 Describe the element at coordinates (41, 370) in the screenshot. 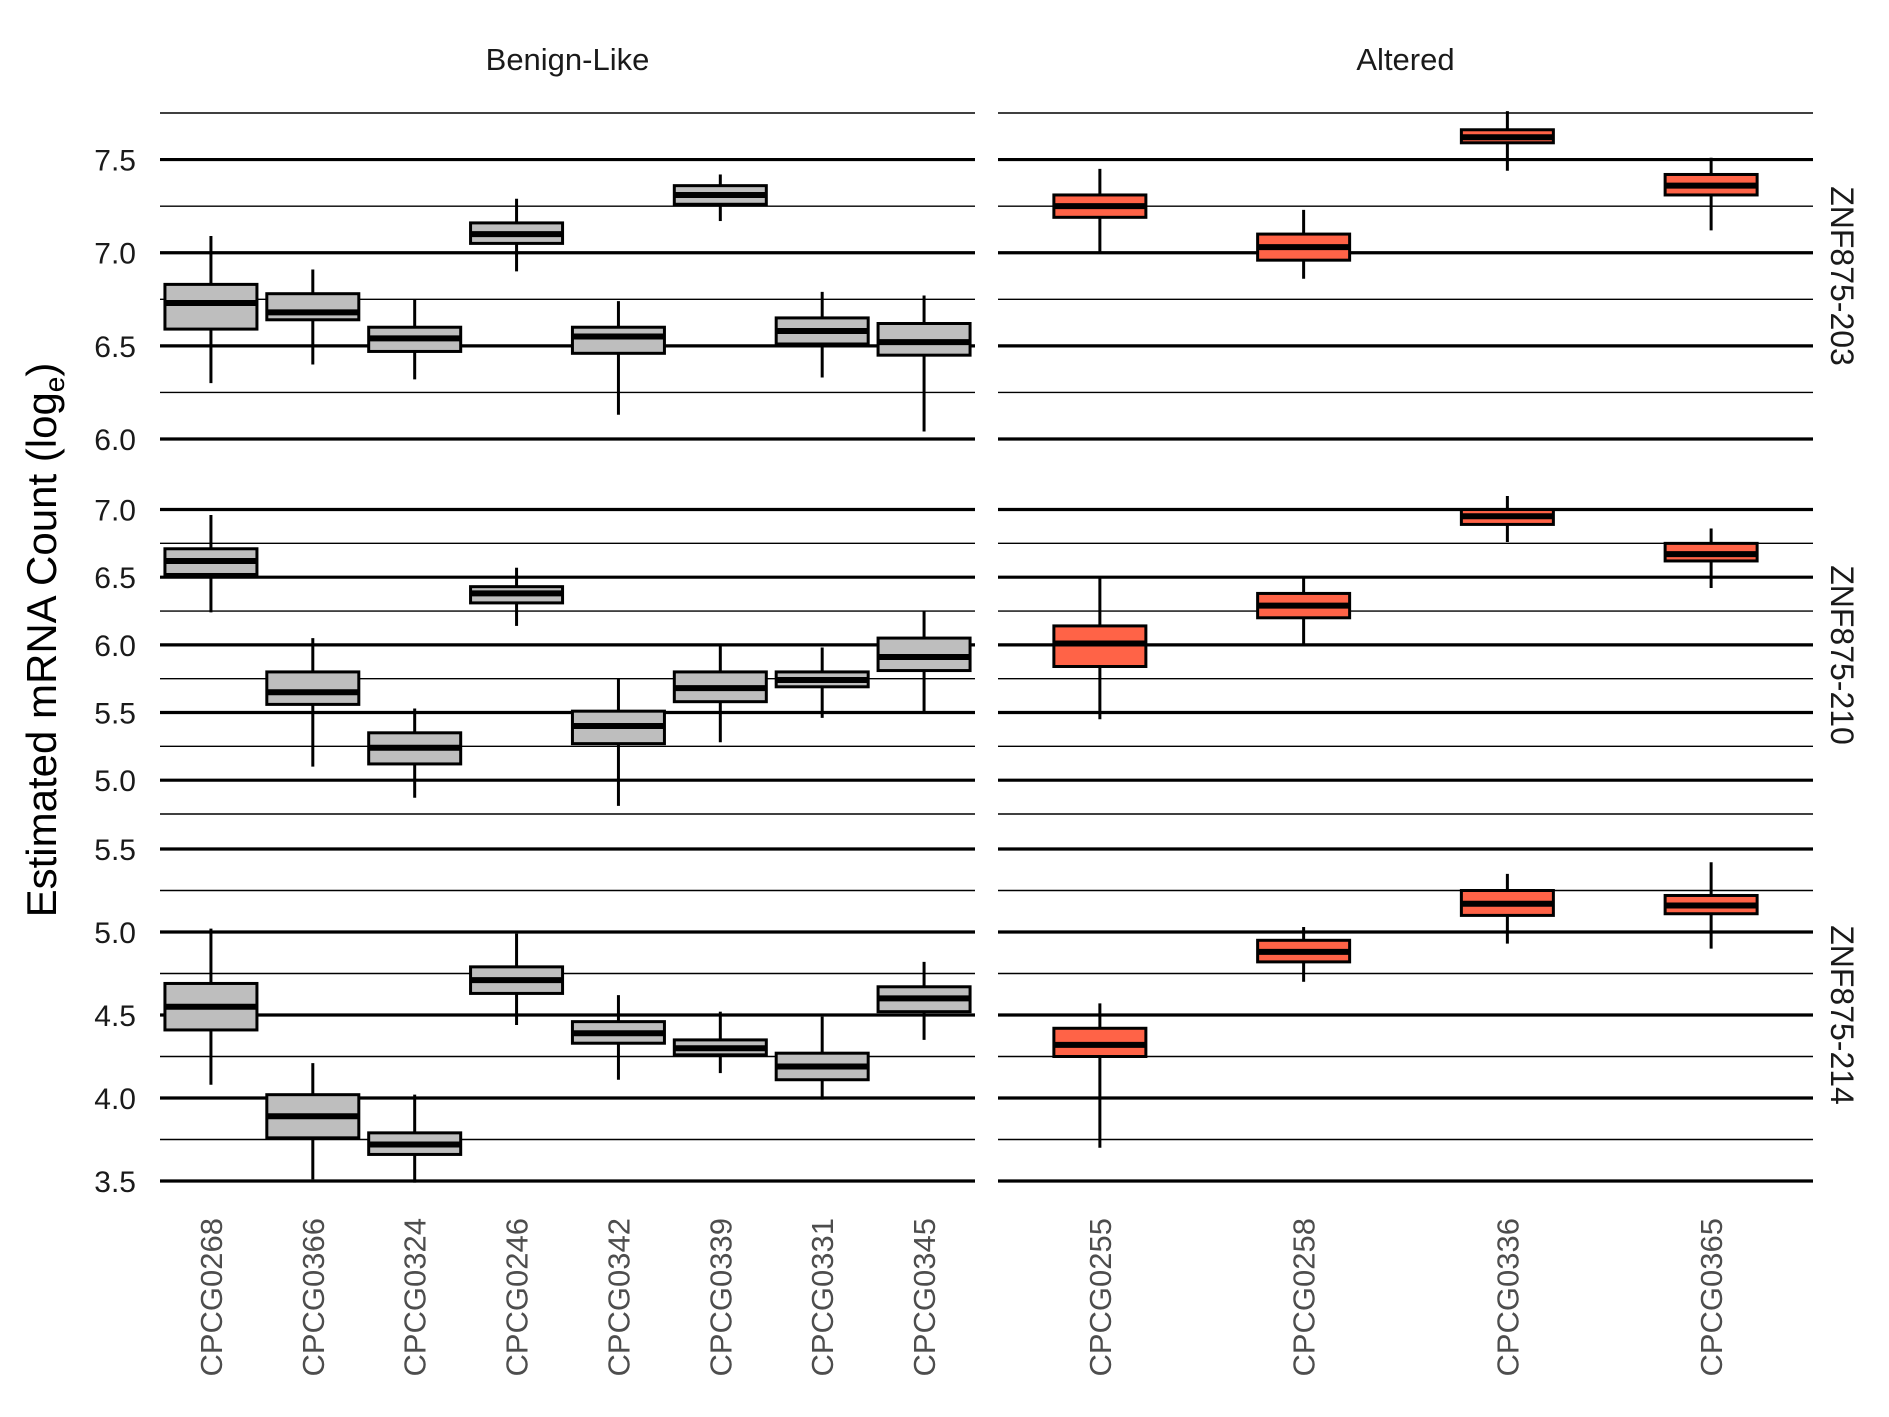

I see `y-axis-label-close: )` at that location.